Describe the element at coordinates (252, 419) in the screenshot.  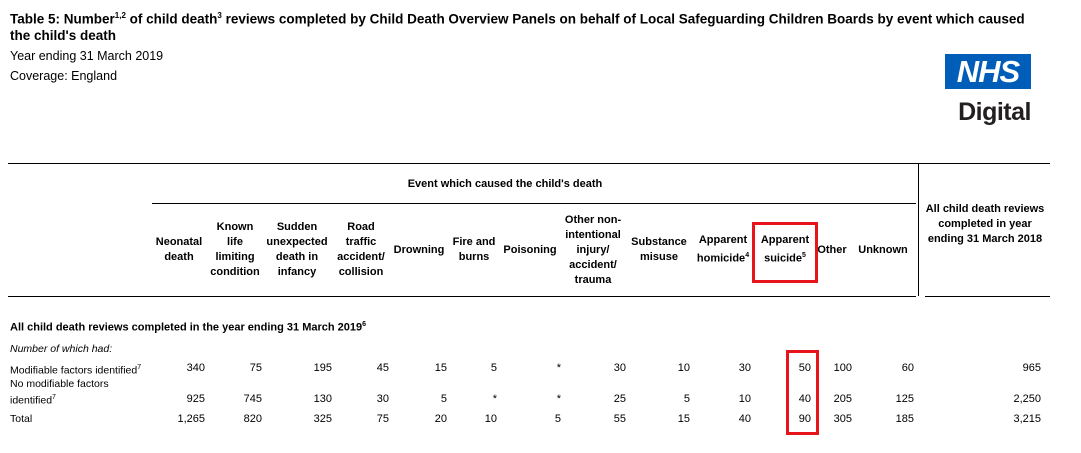
I see `table-cell: 820` at that location.